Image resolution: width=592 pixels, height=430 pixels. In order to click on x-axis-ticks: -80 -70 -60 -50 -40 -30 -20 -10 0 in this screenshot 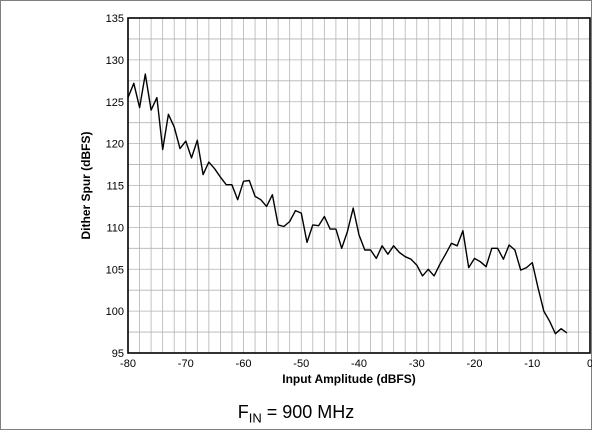, I will do `click(356, 364)`.